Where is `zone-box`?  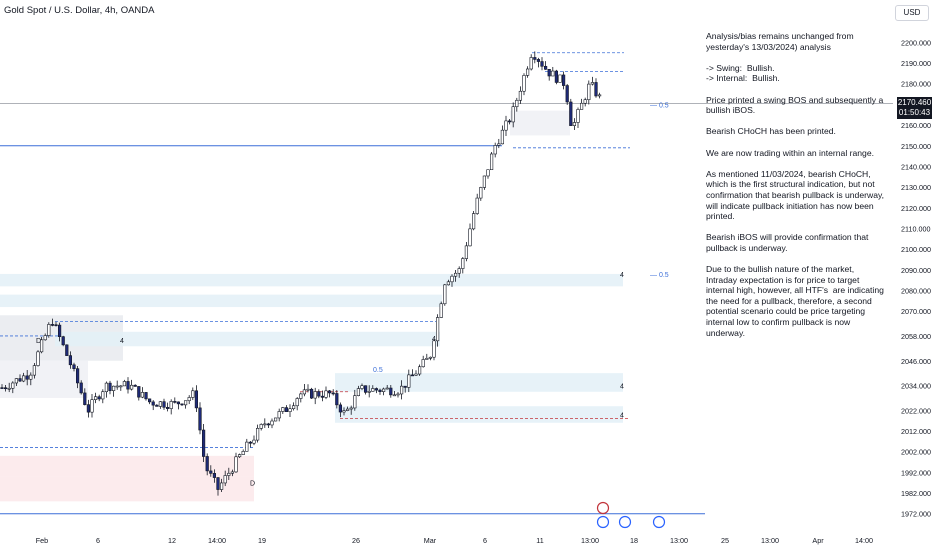
zone-box is located at coordinates (479, 414).